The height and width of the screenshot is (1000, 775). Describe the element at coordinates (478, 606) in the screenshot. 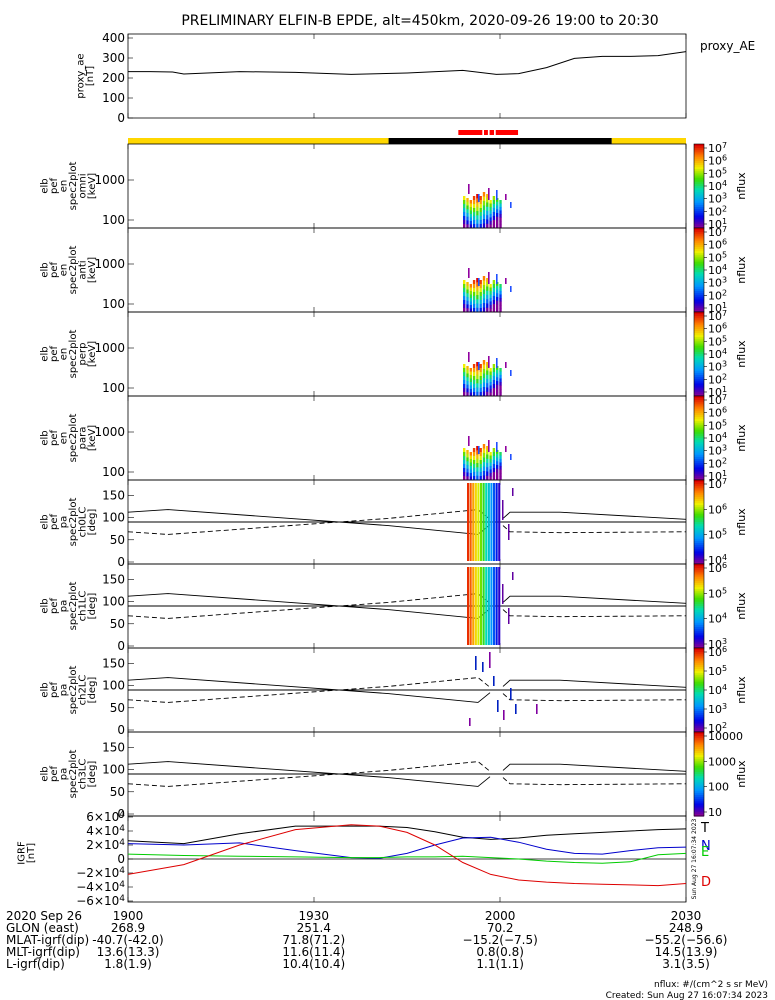

I see `pa-panel-1-spec-column` at that location.